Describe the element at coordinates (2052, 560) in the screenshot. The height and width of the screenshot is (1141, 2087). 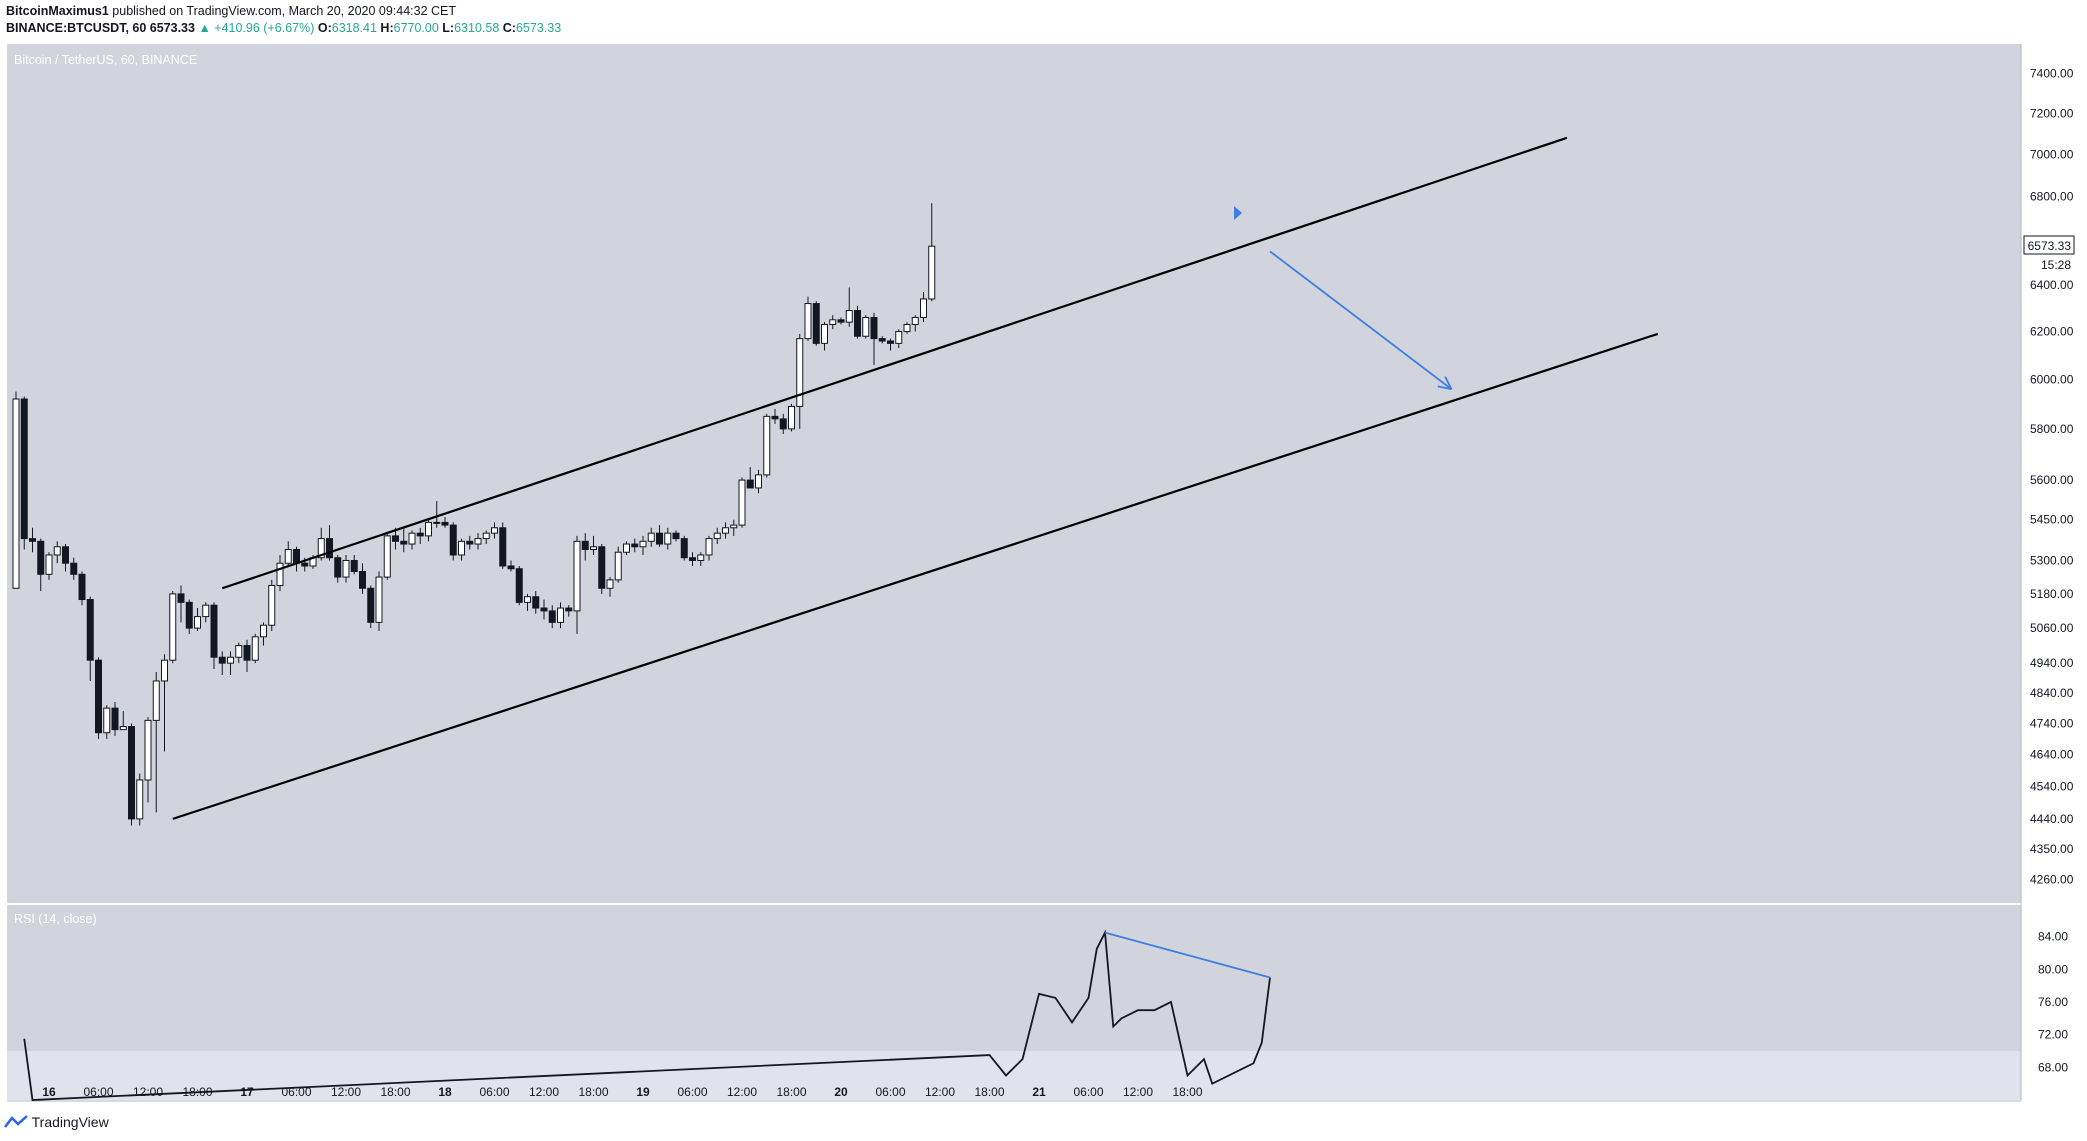
I see `price-tick-label: 5300.00` at that location.